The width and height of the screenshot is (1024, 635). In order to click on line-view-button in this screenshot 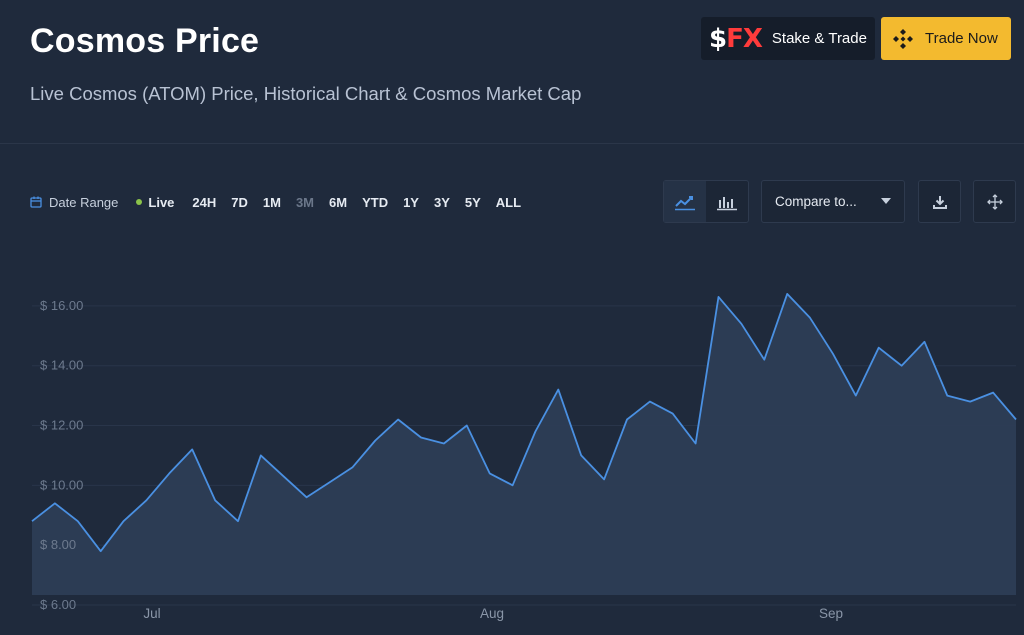, I will do `click(685, 201)`.